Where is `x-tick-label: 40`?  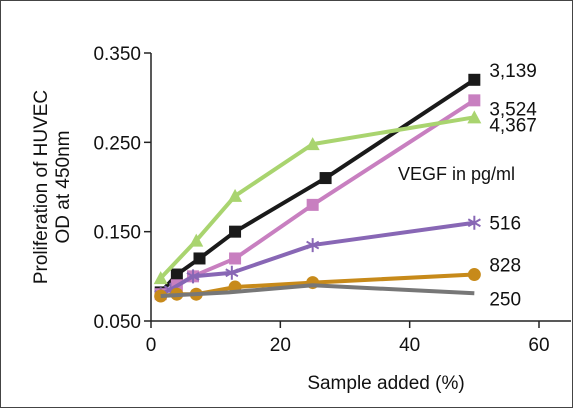 x-tick-label: 40 is located at coordinates (409, 345).